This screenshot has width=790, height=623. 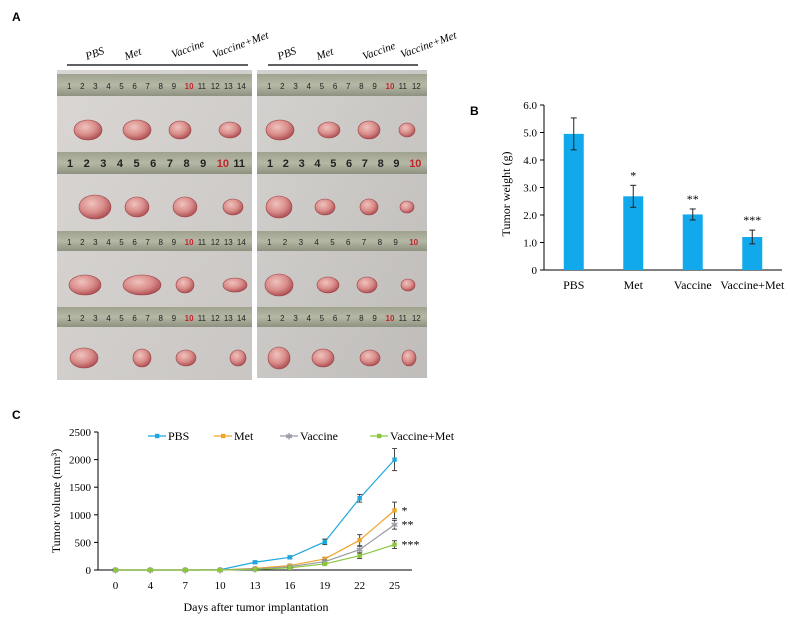 I want to click on legend-marker: ✱, so click(x=289, y=438).